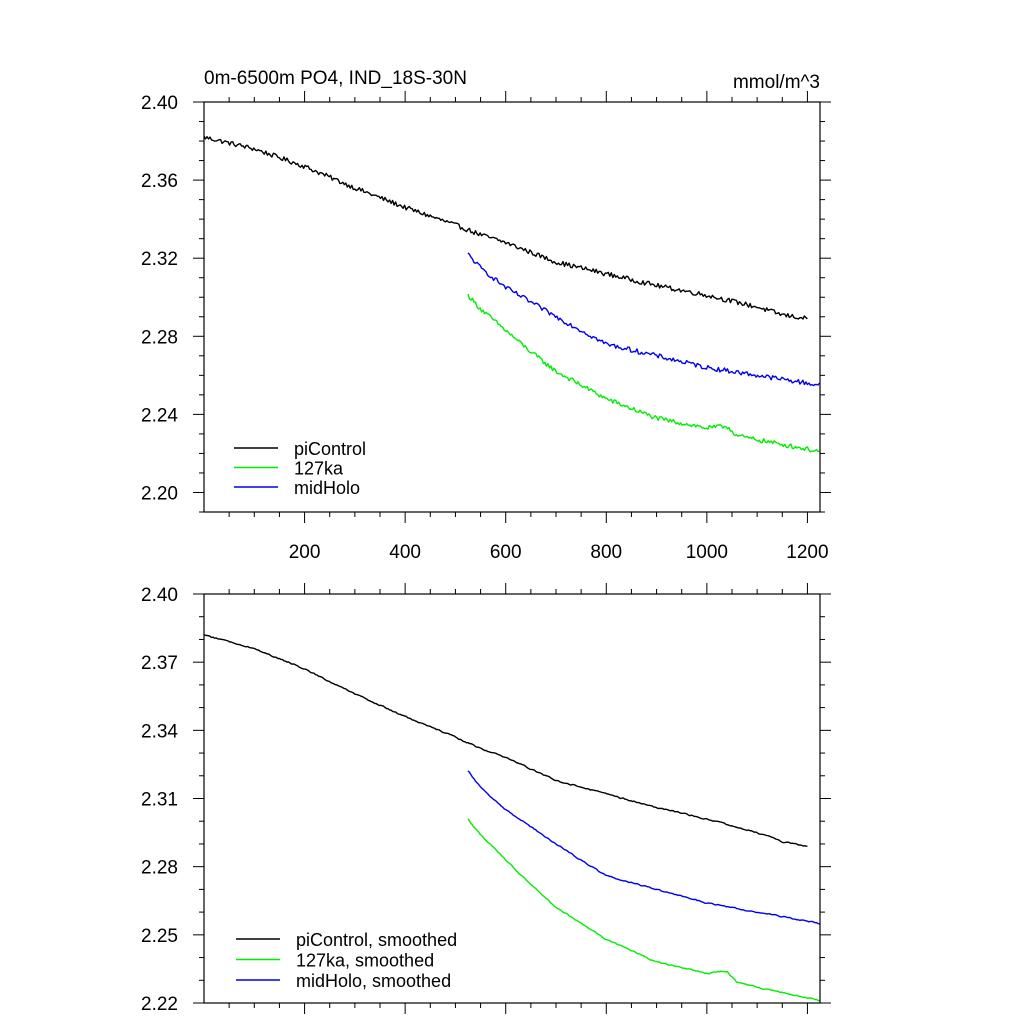 The height and width of the screenshot is (1024, 1024). I want to click on panel-top-title: 0m-6500m PO4, IND_18S-30N, so click(335, 78).